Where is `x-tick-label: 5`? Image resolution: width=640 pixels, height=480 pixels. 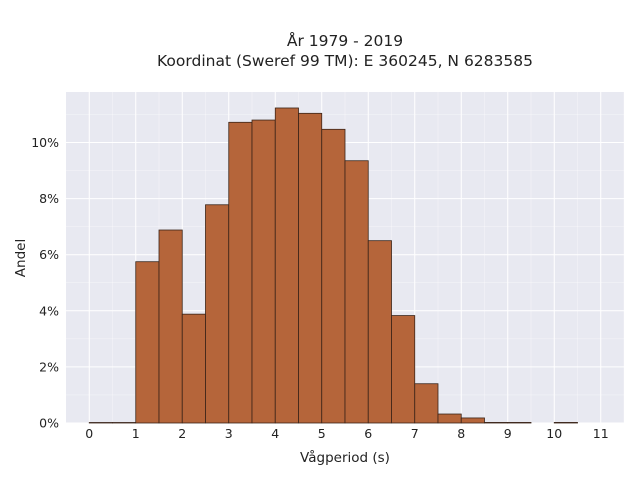
x-tick-label: 5 is located at coordinates (322, 433).